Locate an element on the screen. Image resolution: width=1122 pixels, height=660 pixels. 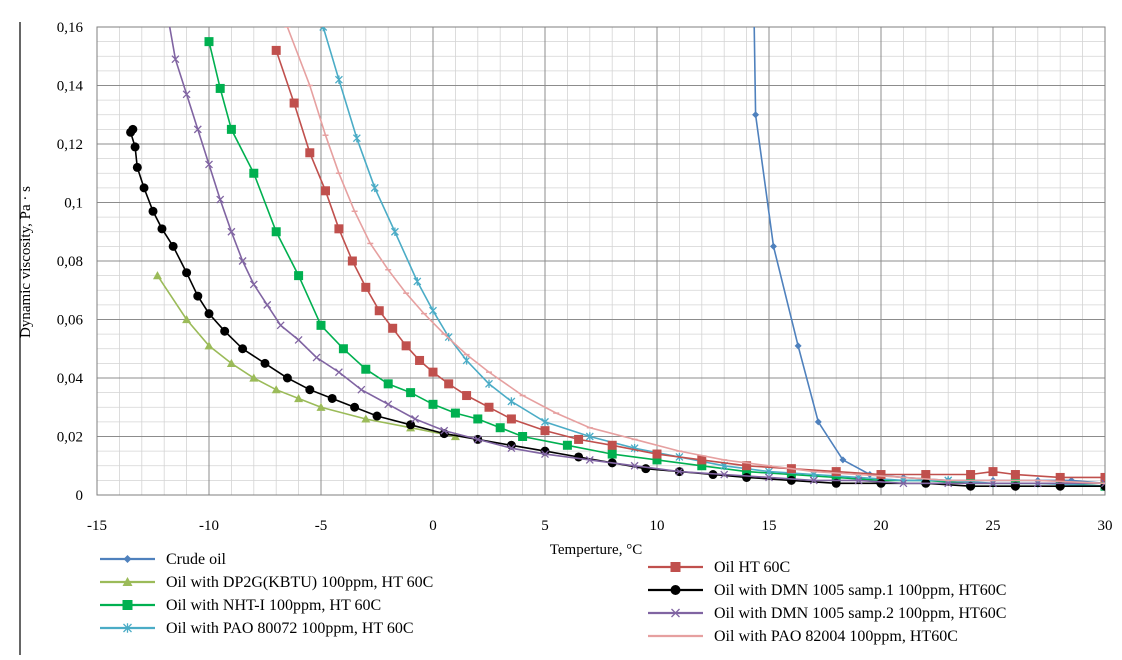
legend-item: Oil with NHT-I 100ppm, HT 60C is located at coordinates (240, 605).